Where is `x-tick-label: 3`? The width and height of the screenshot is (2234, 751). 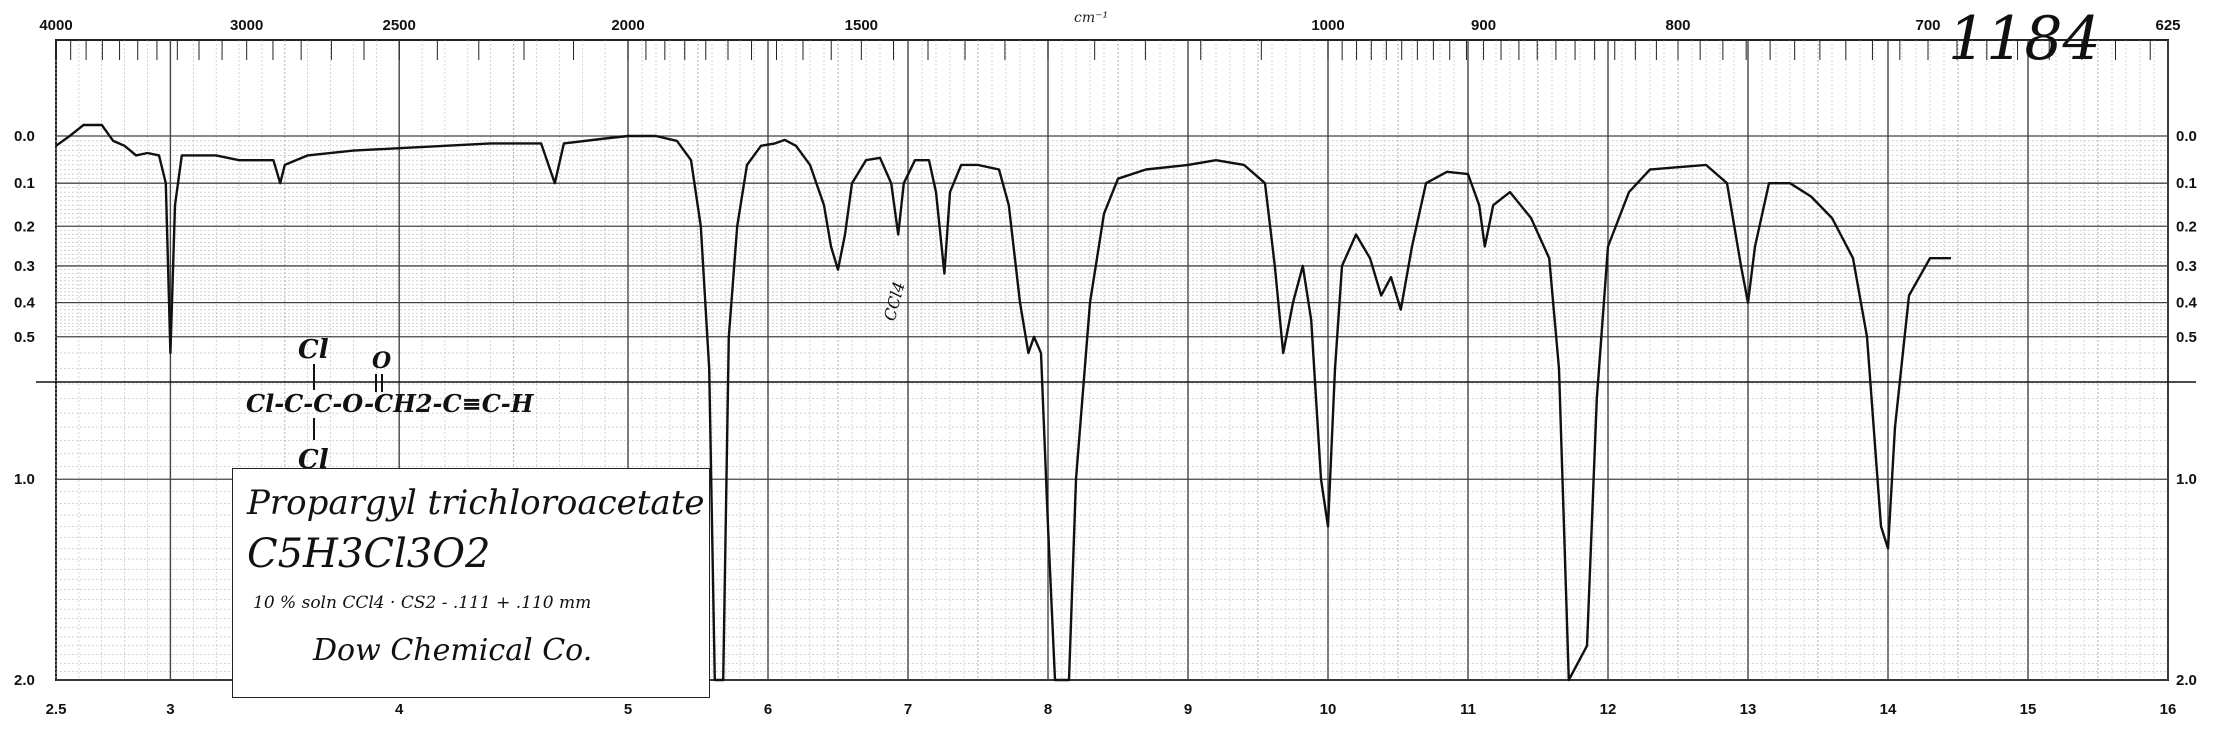
x-tick-label: 3 is located at coordinates (170, 709).